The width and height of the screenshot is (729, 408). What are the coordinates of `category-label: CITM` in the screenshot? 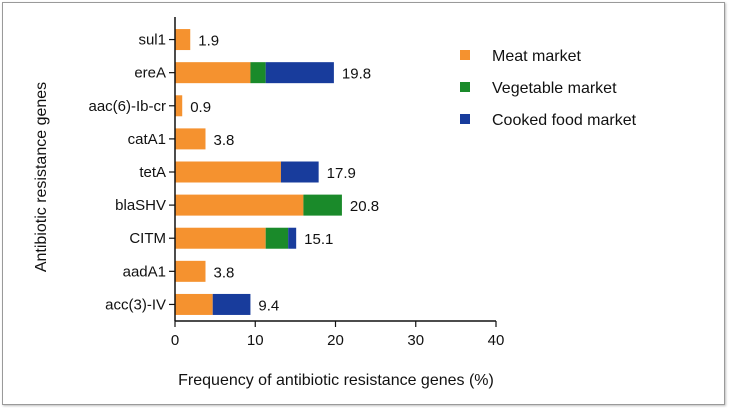 It's located at (147, 238).